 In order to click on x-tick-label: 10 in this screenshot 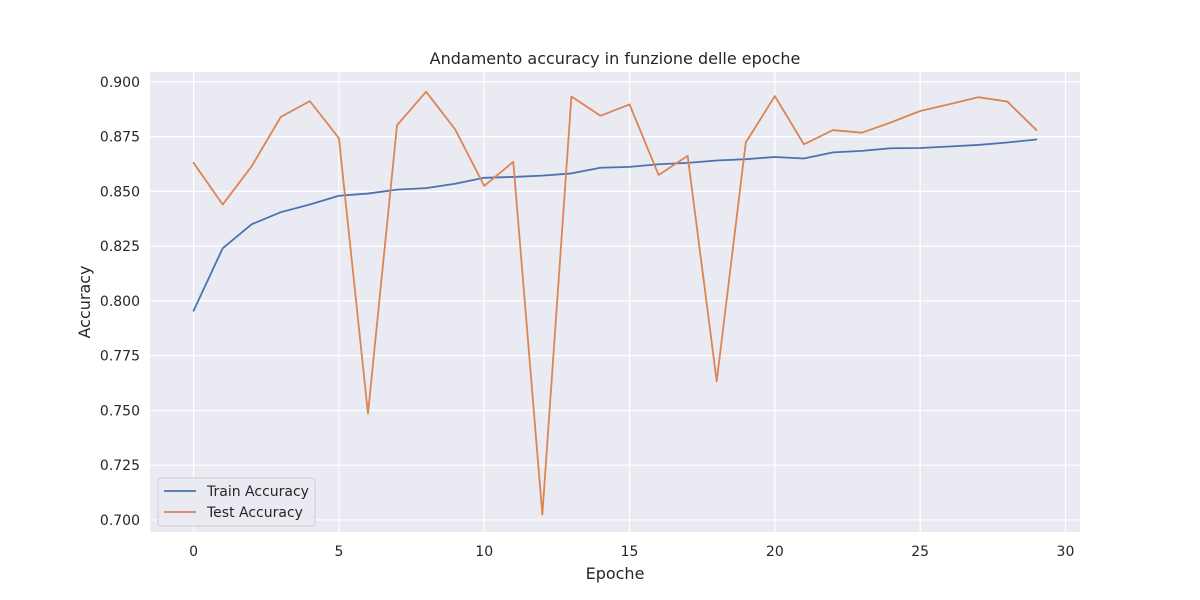, I will do `click(484, 552)`.